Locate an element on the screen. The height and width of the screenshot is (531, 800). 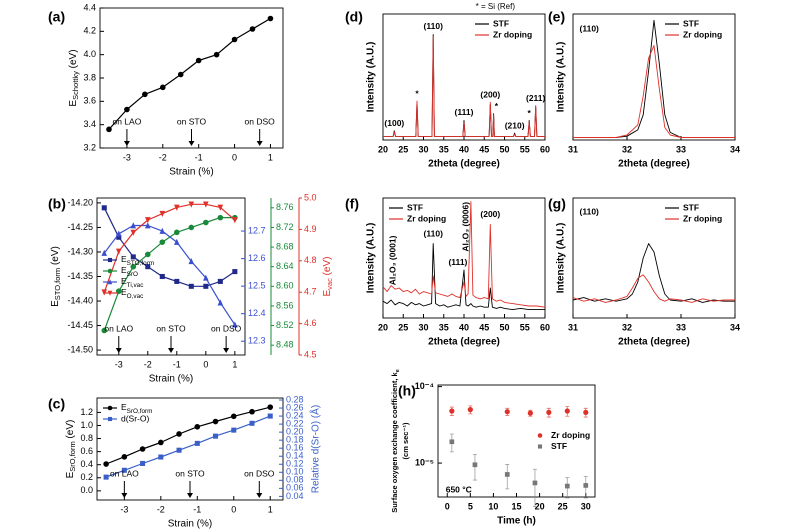
annotation: (110) is located at coordinates (590, 28).